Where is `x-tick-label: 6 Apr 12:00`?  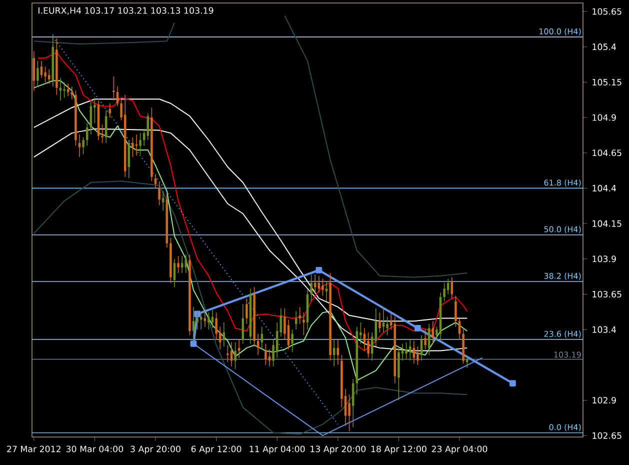
x-tick-label: 6 Apr 12:00 is located at coordinates (216, 450).